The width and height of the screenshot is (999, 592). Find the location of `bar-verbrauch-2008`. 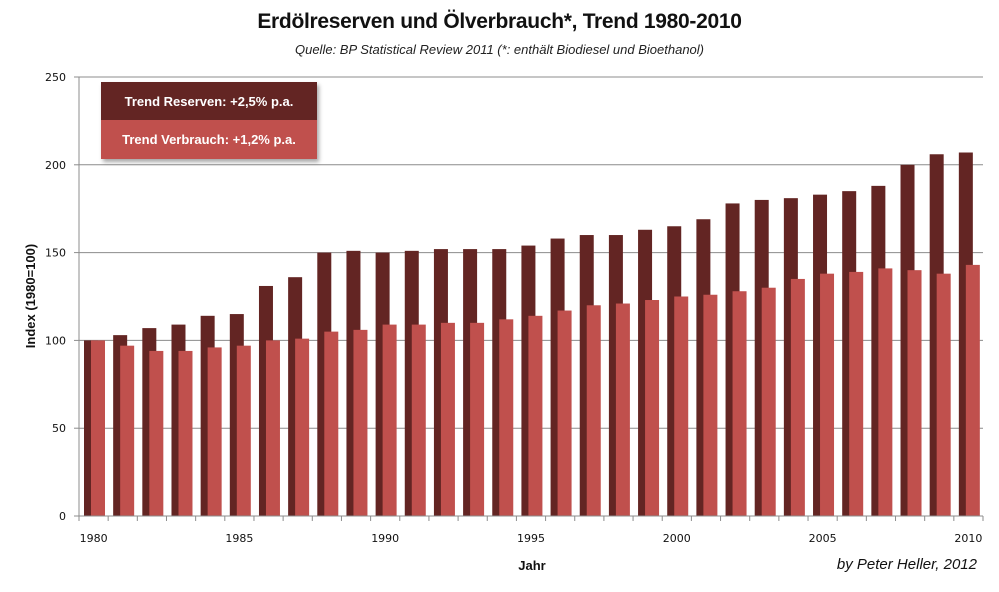

bar-verbrauch-2008 is located at coordinates (914, 393).